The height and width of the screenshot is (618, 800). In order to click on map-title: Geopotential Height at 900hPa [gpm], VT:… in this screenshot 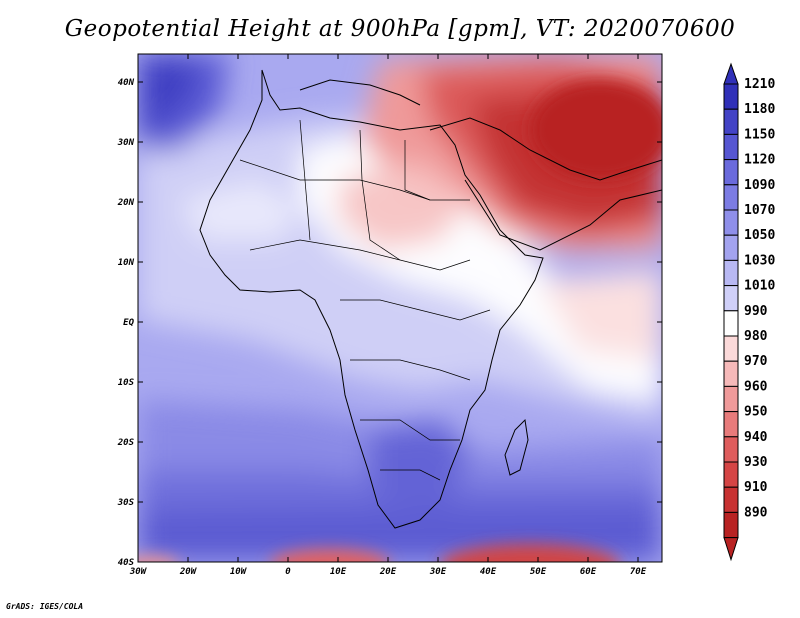, I will do `click(400, 29)`.